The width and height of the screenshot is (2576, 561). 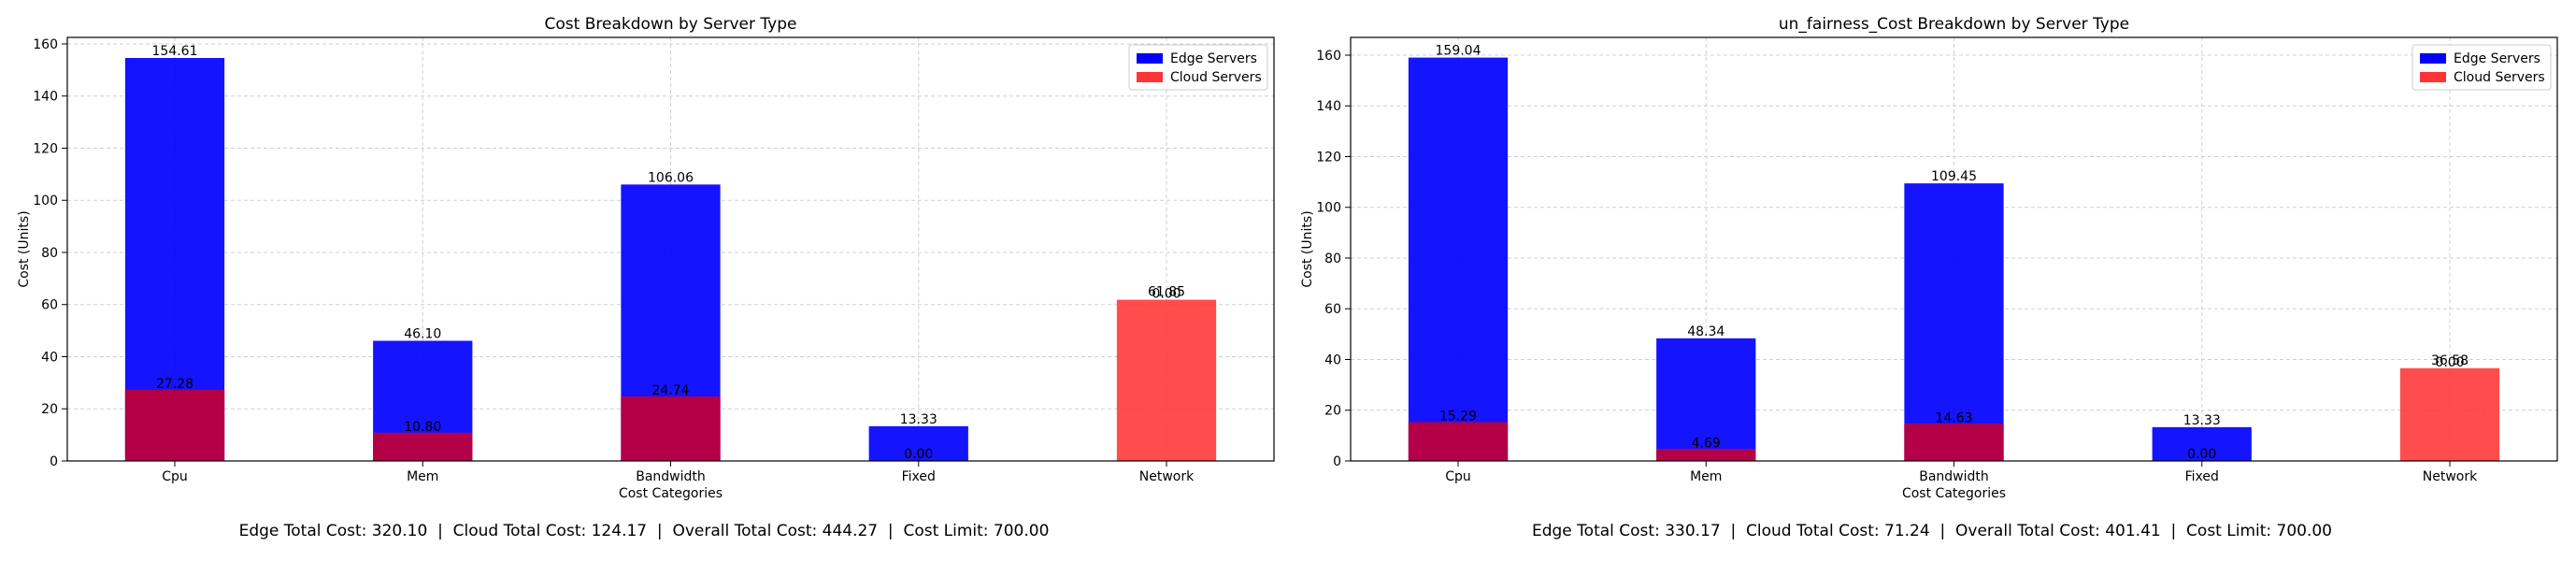 I want to click on data-label-cloud: 15.29, so click(x=1458, y=417).